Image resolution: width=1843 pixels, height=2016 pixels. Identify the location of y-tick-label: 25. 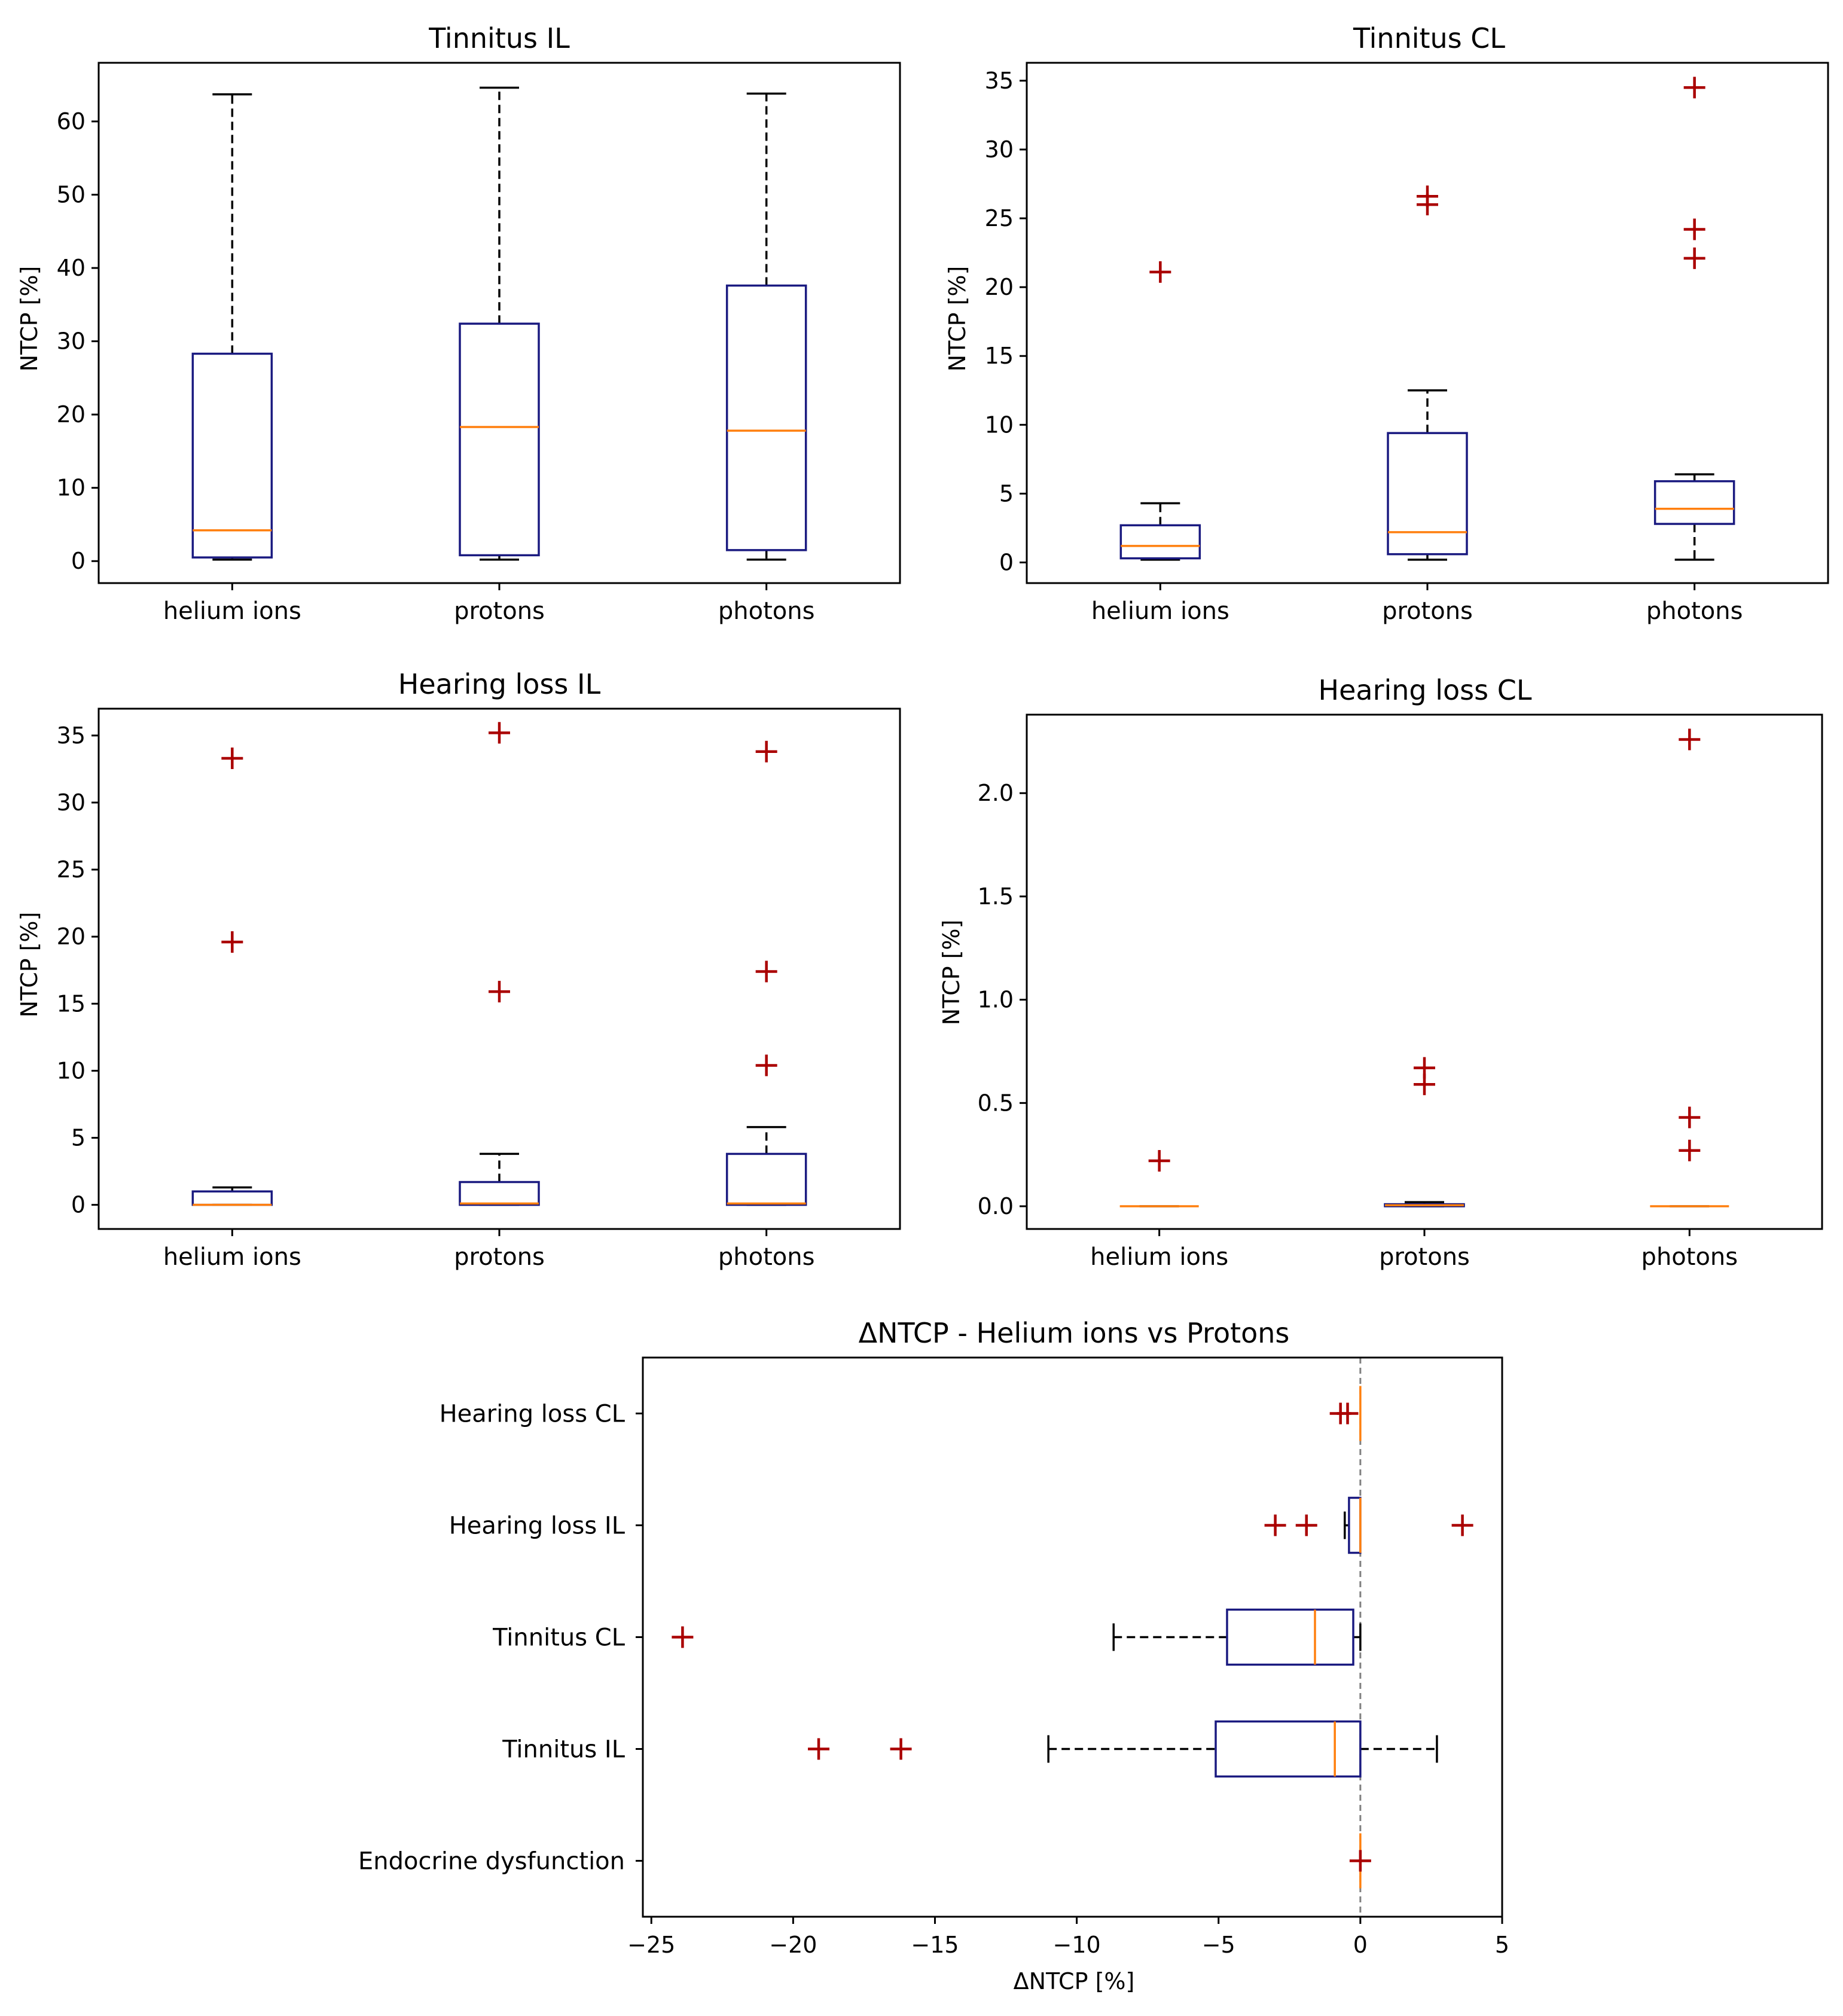
(71, 869).